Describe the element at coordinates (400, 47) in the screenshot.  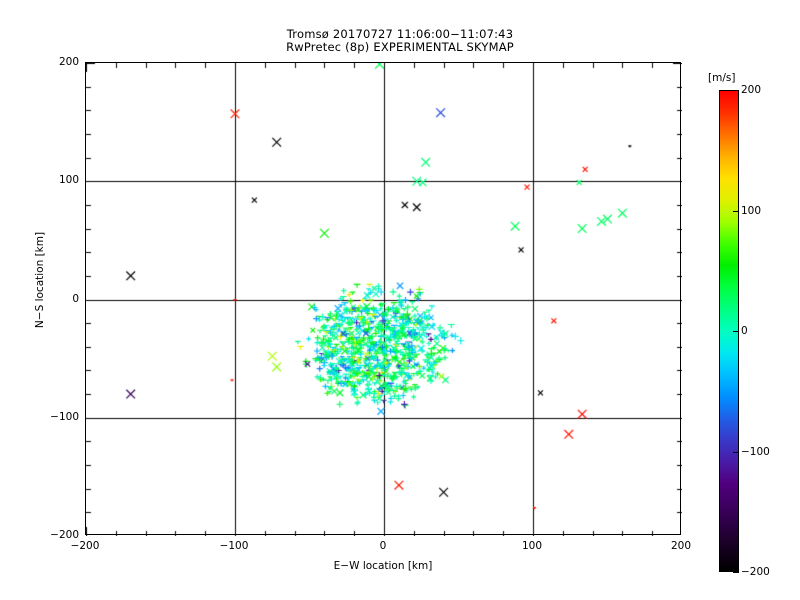
I see `title-line-2: RwPretec (8p) EXPERIMENTAL SKYMAP` at that location.